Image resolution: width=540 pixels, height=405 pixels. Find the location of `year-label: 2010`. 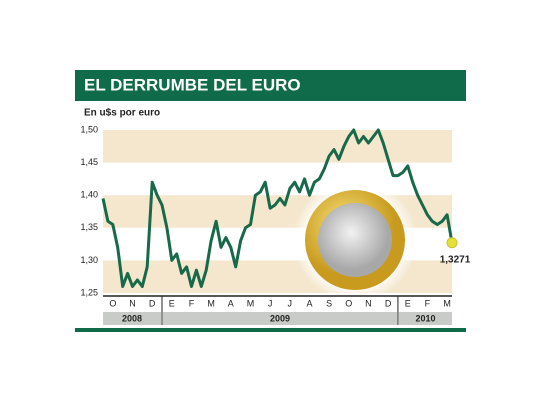

year-label: 2010 is located at coordinates (425, 318).